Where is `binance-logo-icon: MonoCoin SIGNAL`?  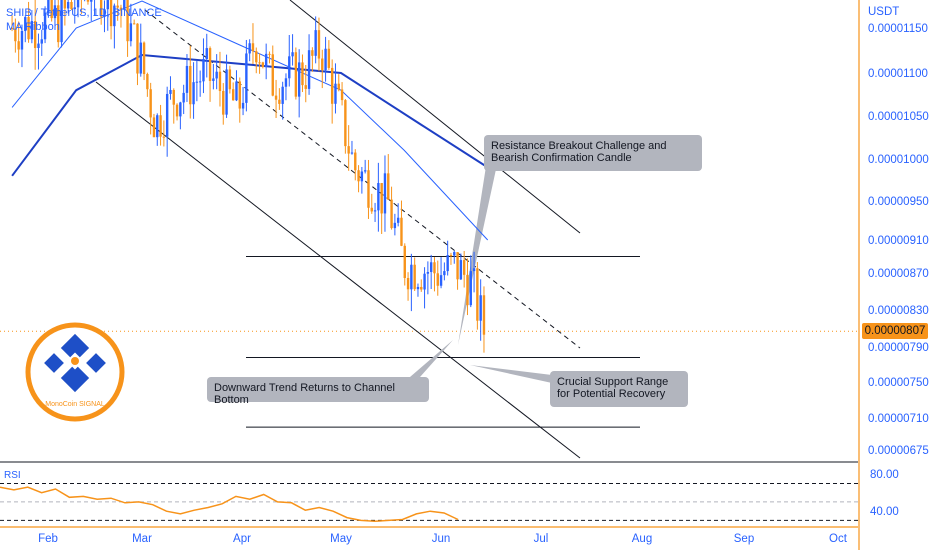 binance-logo-icon: MonoCoin SIGNAL is located at coordinates (75, 372).